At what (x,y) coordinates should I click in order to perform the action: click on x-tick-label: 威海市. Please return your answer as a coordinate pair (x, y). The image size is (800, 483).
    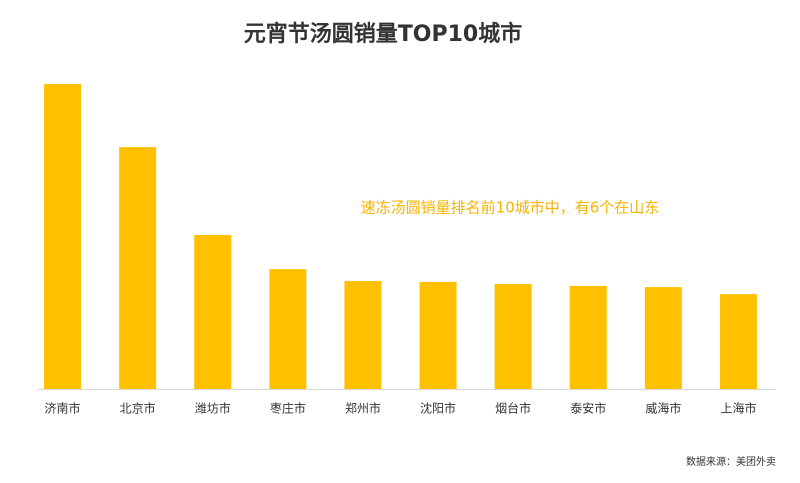
    Looking at the image, I should click on (663, 408).